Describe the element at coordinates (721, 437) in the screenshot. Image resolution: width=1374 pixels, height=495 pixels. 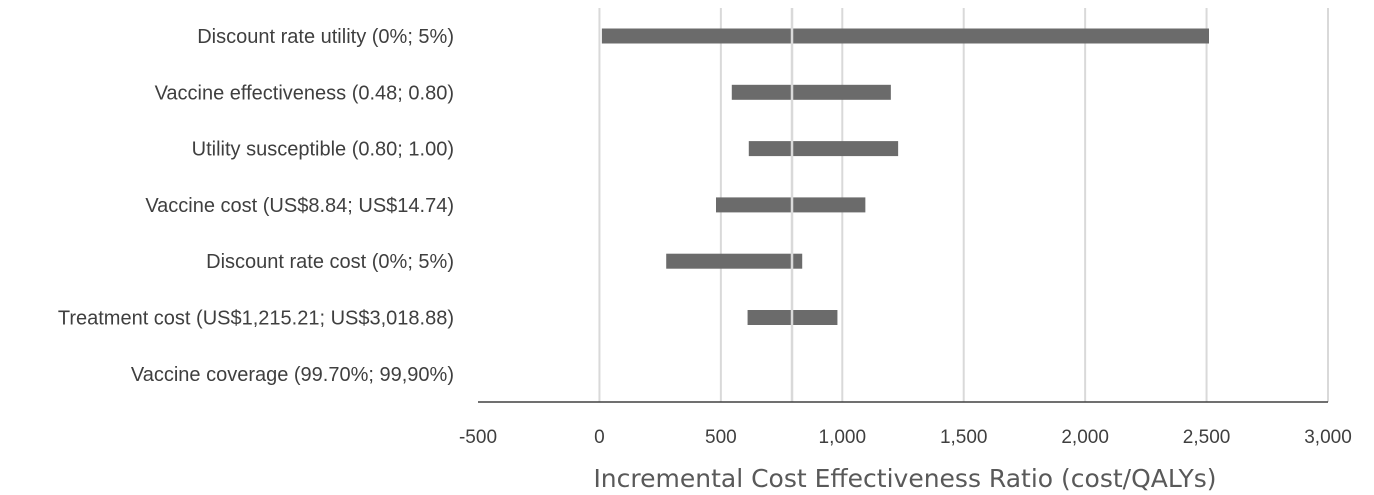
I see `x-tick-label-2: 500` at that location.